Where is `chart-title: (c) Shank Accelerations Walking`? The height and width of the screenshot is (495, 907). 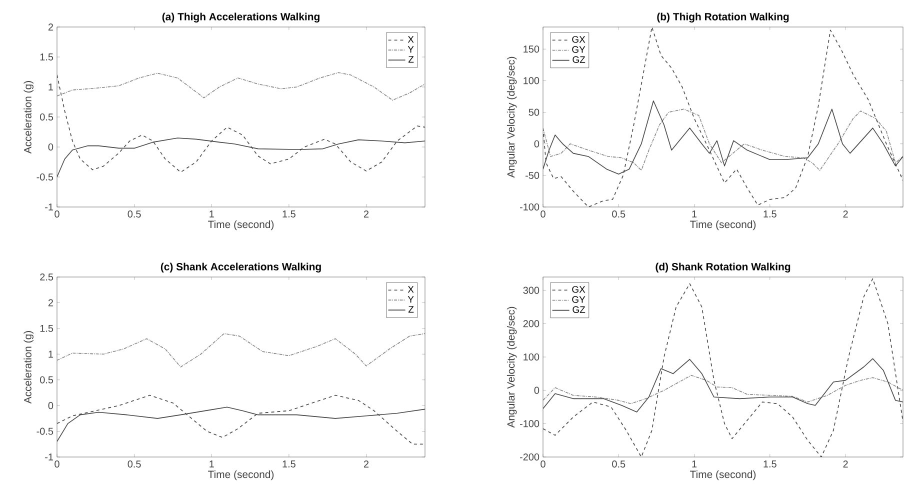 chart-title: (c) Shank Accelerations Walking is located at coordinates (240, 267).